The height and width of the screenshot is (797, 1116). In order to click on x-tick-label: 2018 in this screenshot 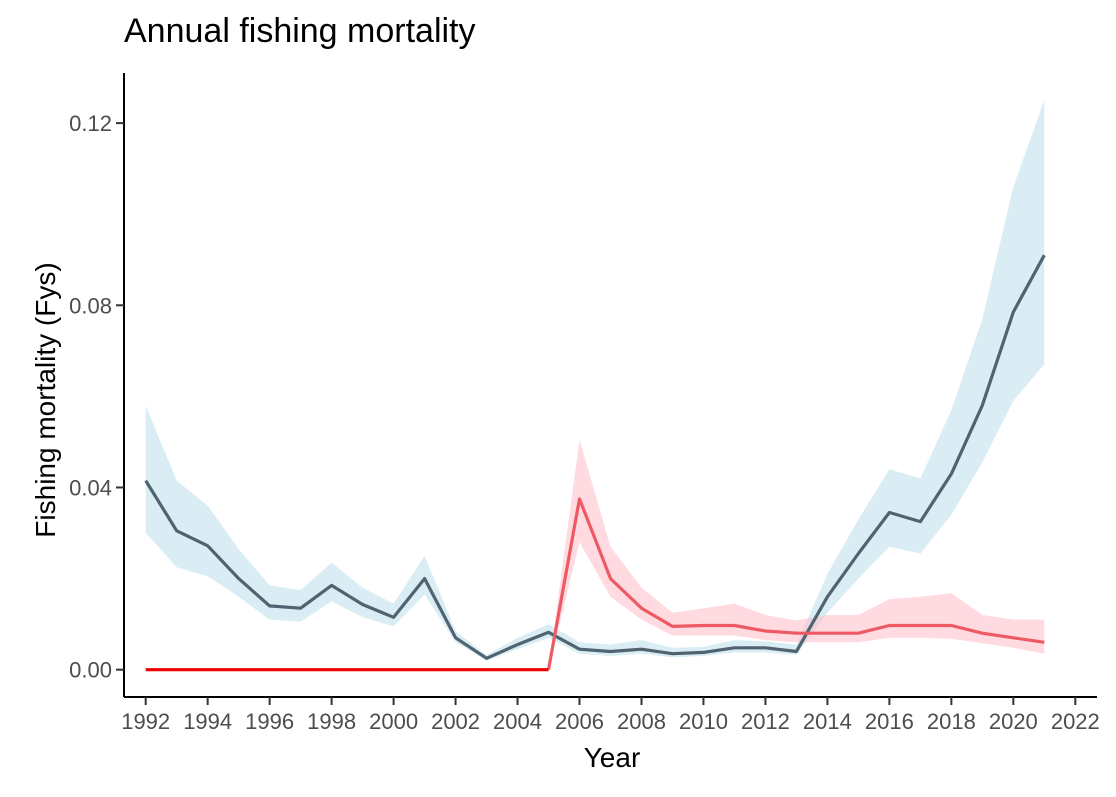, I will do `click(951, 721)`.